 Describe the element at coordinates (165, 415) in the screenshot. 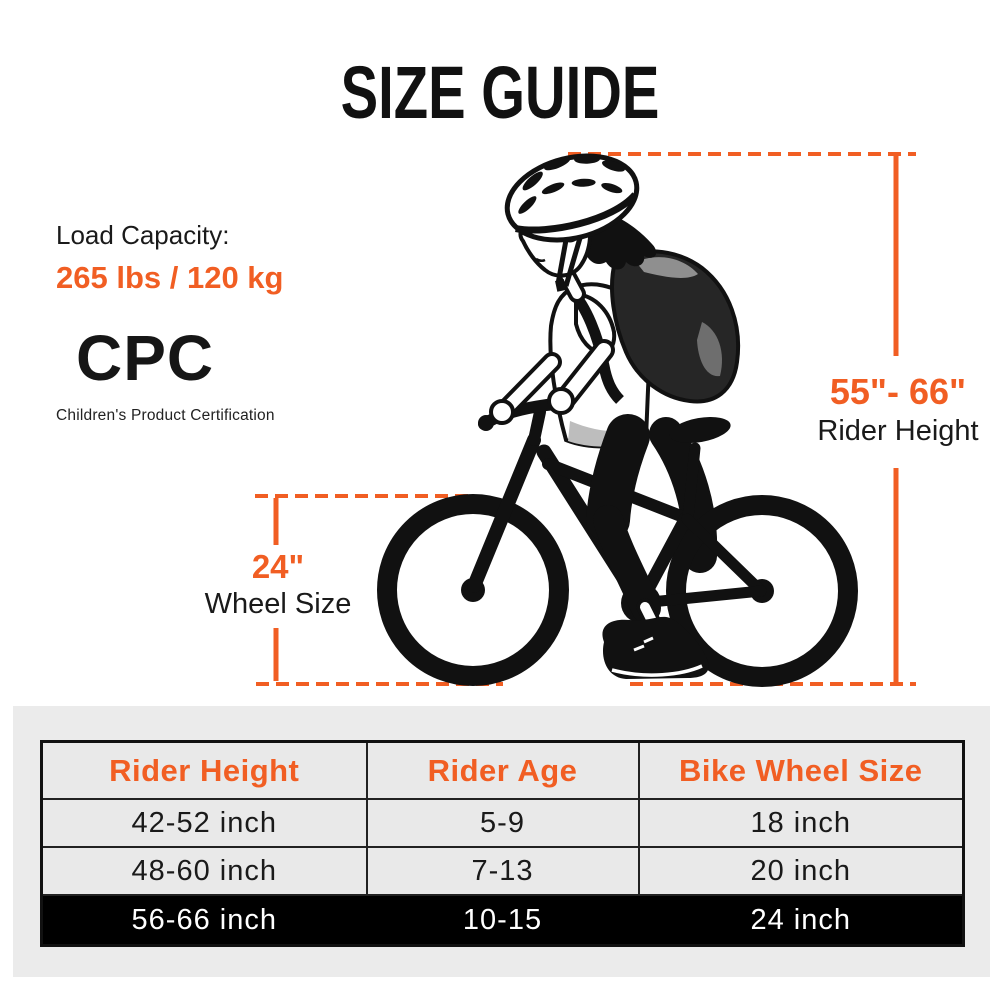

I see `cpc-certification-full-text: Children's Product Certification` at that location.